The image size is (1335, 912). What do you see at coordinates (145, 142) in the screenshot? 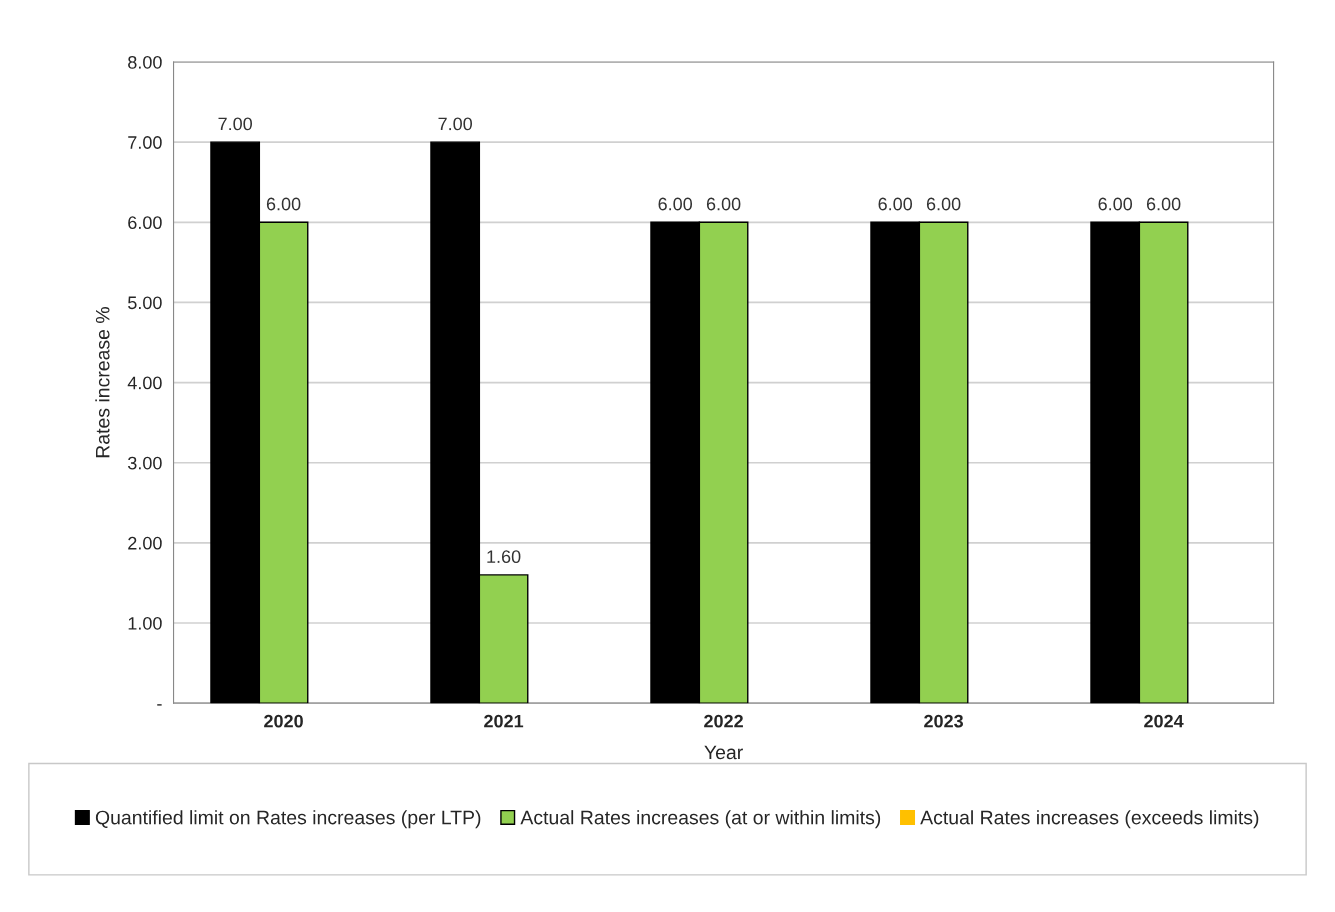
I see `y-tick-label: 7.00` at bounding box center [145, 142].